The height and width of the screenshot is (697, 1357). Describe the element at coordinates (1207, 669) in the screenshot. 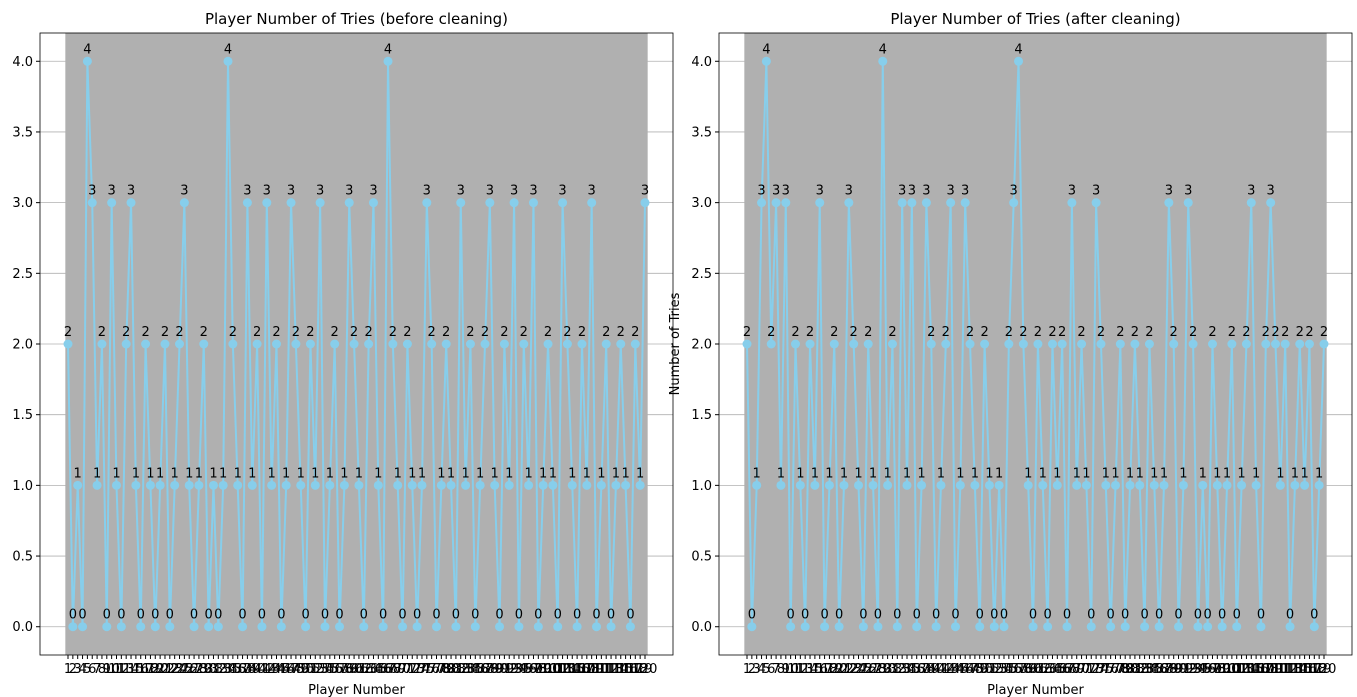

I see `x-tick-label: 96` at that location.